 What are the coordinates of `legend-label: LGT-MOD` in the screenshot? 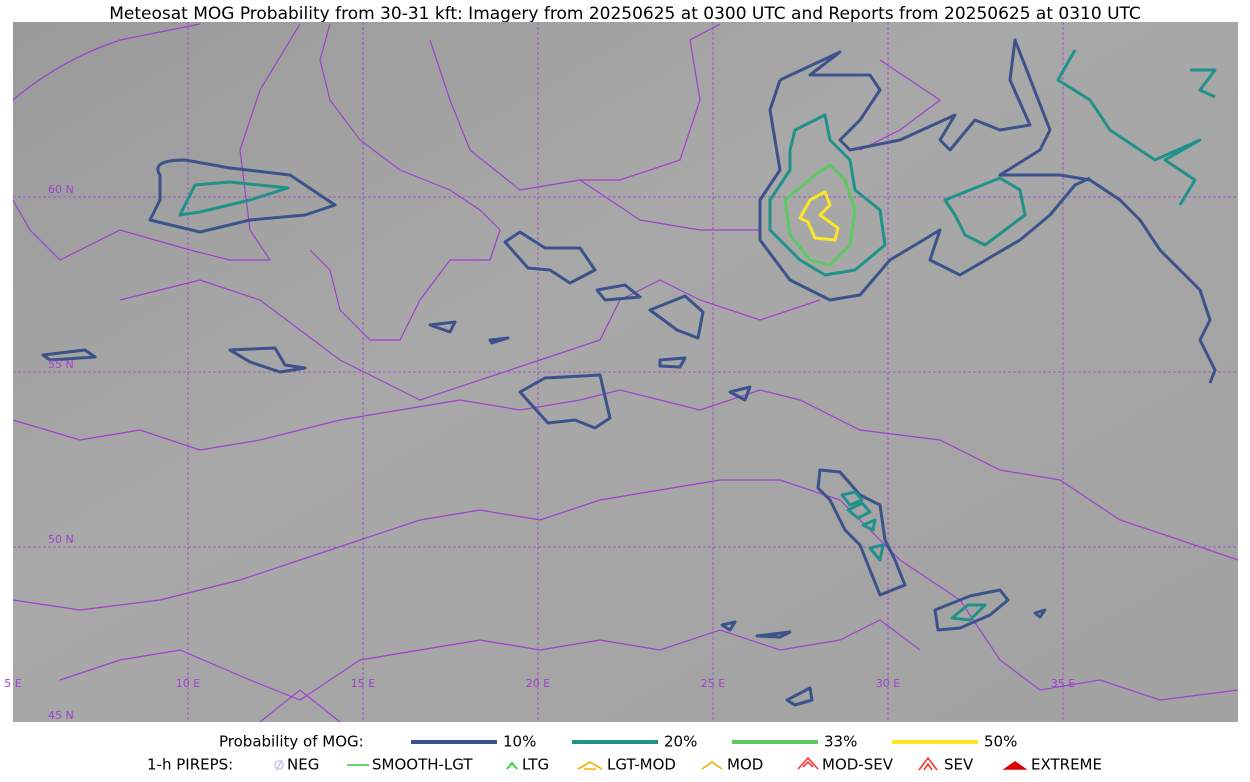 It's located at (641, 765).